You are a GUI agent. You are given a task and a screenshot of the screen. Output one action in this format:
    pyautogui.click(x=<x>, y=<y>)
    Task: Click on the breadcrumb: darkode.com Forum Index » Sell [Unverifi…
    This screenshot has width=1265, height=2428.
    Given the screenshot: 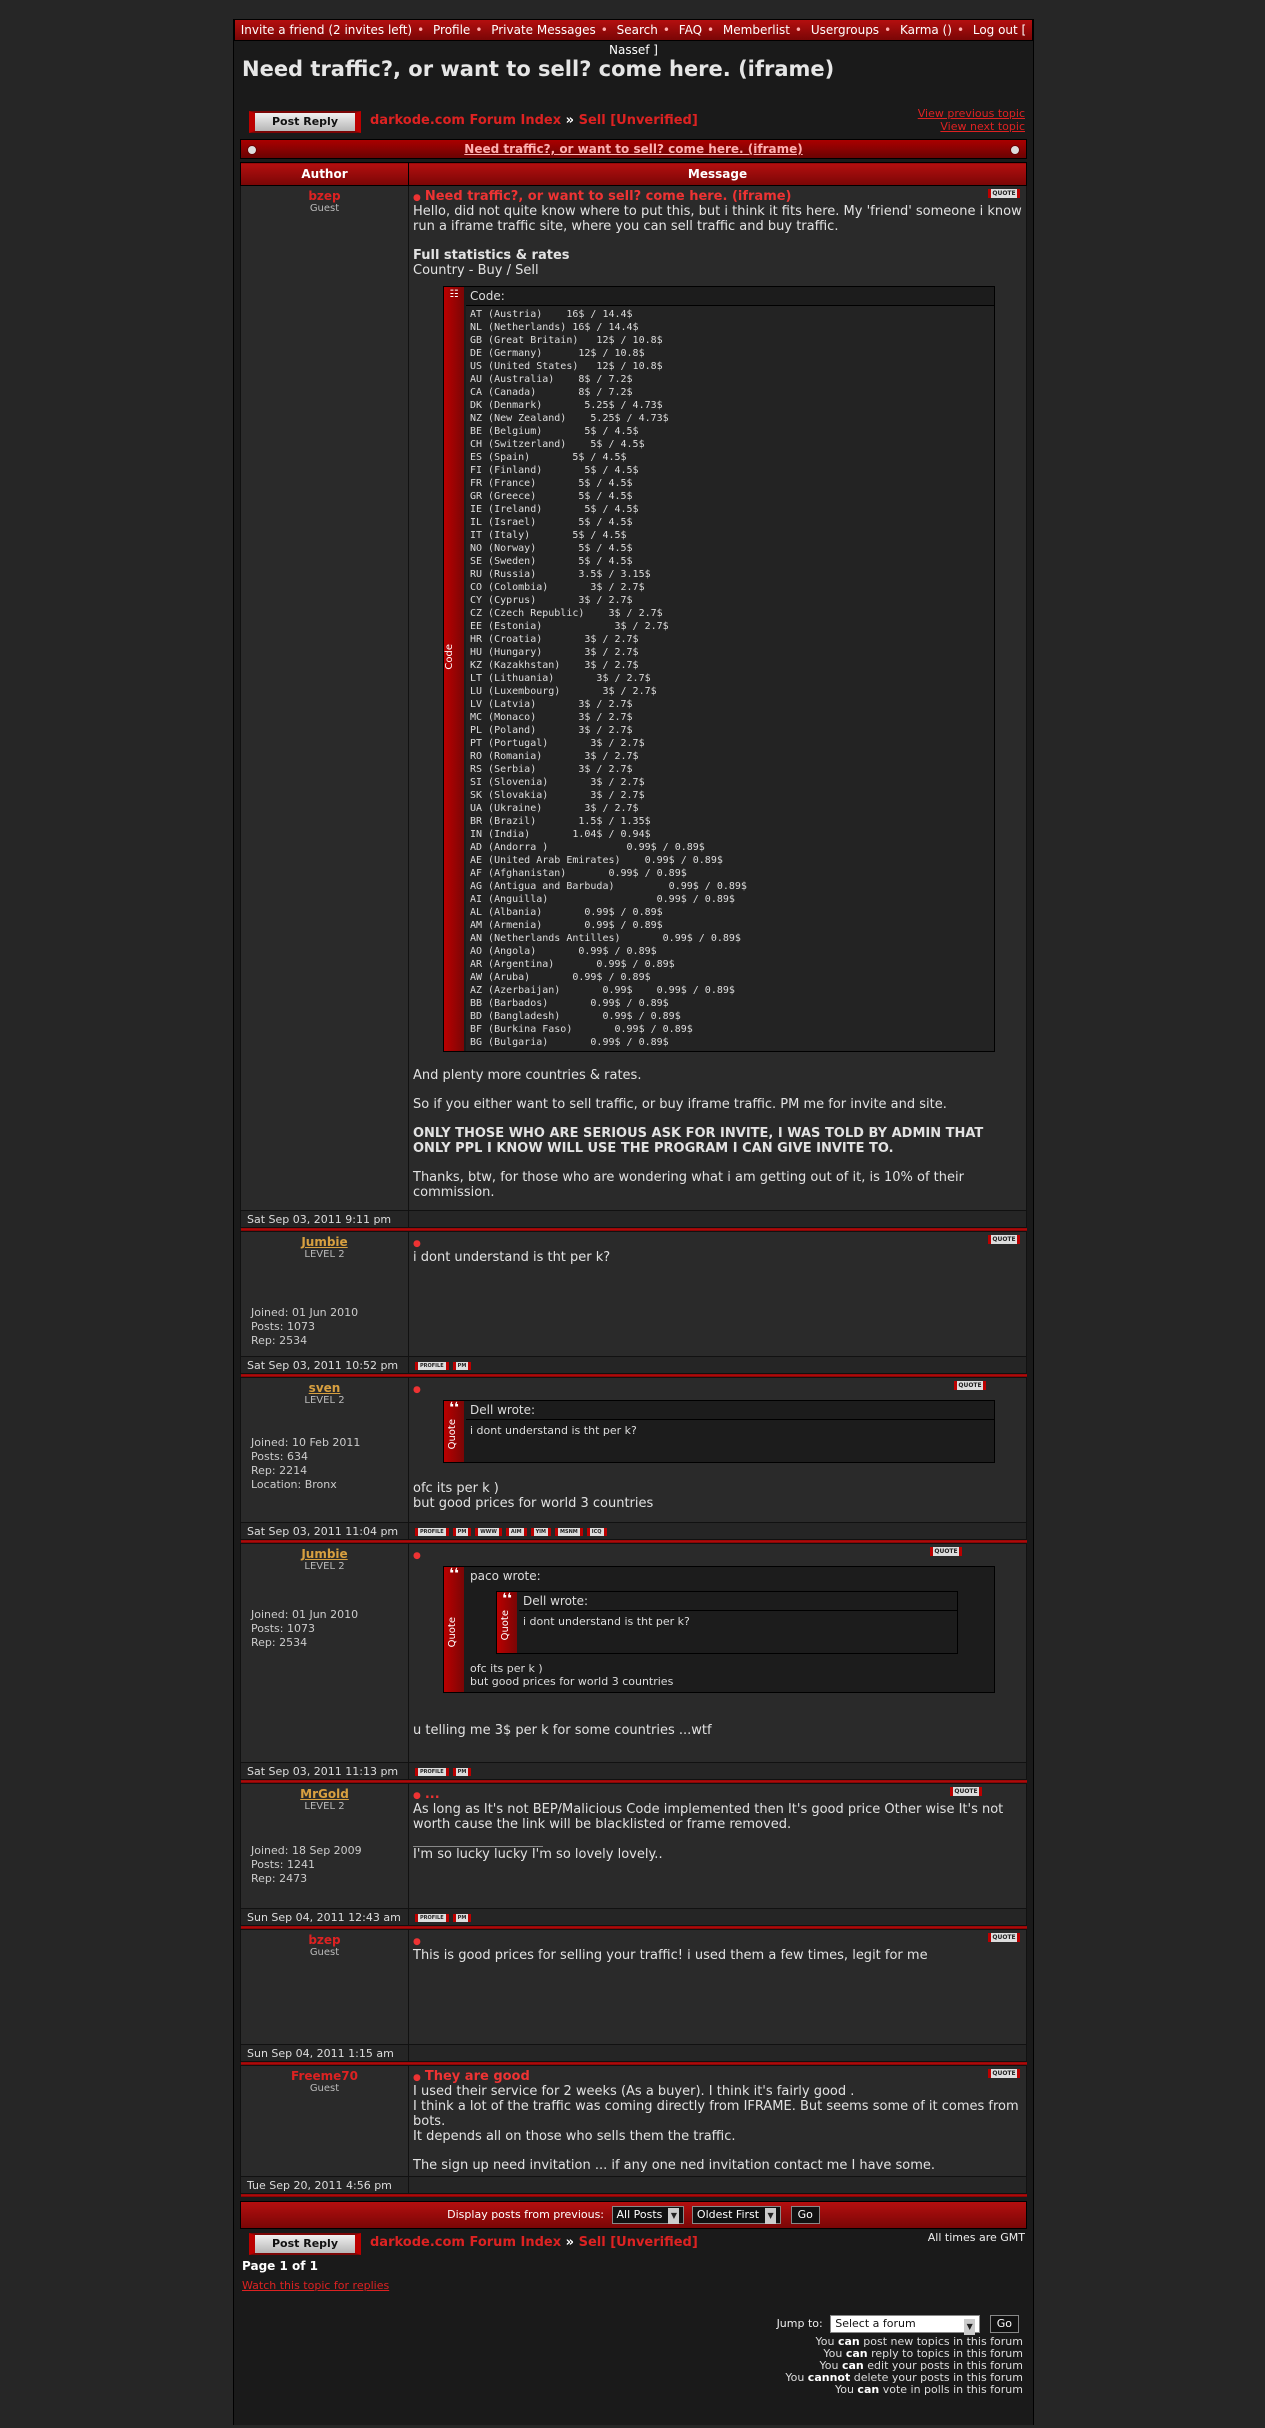 What is the action you would take?
    pyautogui.click(x=534, y=120)
    